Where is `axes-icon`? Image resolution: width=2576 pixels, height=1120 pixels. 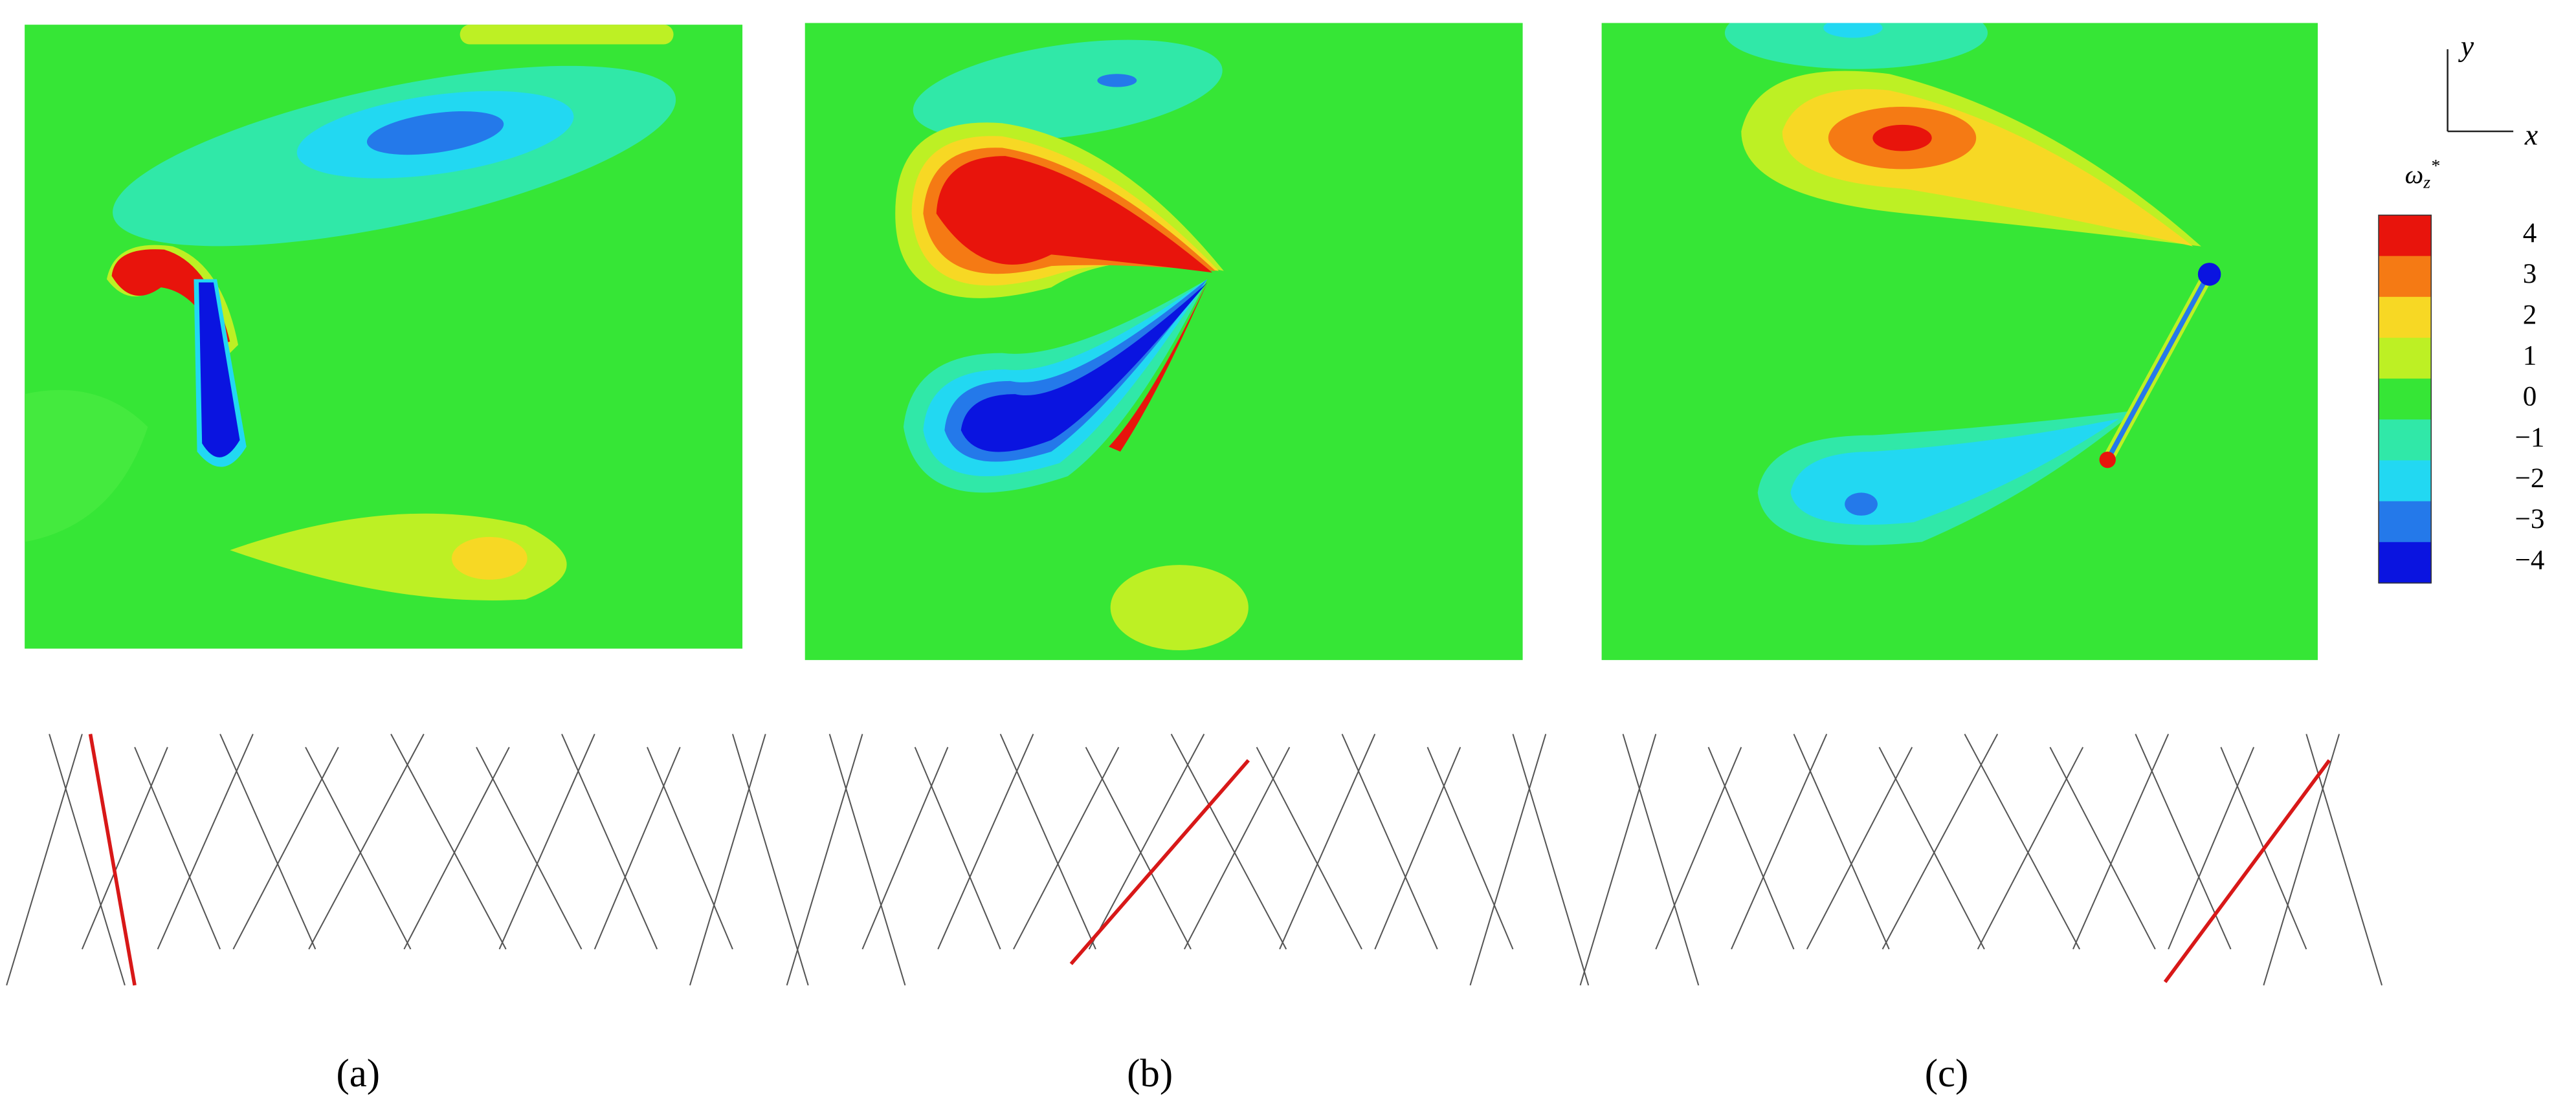 axes-icon is located at coordinates (2480, 91).